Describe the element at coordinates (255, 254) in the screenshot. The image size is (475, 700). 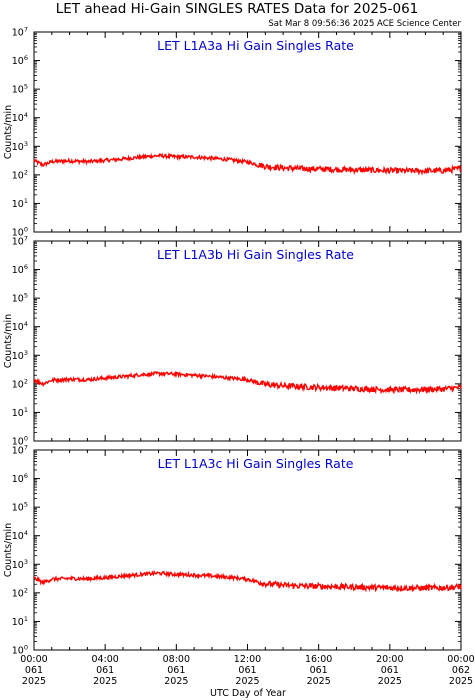
I see `panel-label: LET L1A3b Hi Gain Singles Rate` at that location.